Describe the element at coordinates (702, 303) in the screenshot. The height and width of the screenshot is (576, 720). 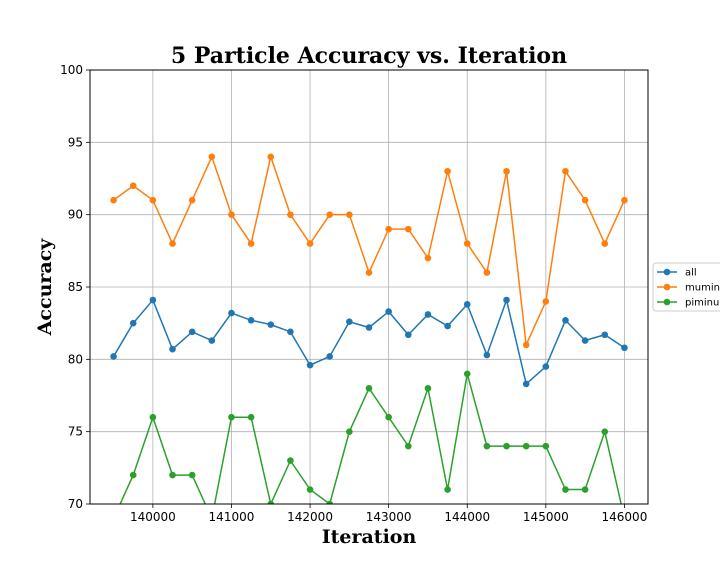
I see `legend-label-piminu: piminu` at that location.